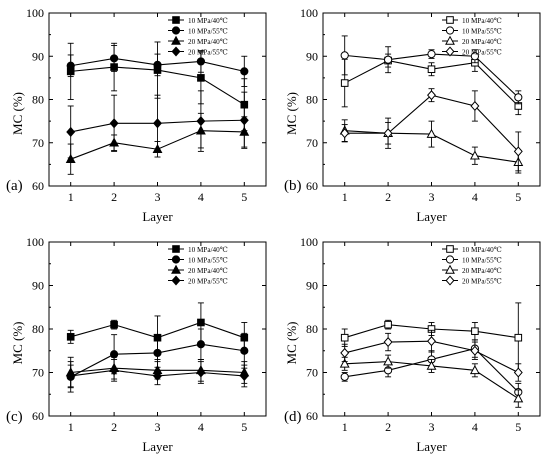  Describe the element at coordinates (157, 216) in the screenshot. I see `x-axis-label: Layer` at that location.